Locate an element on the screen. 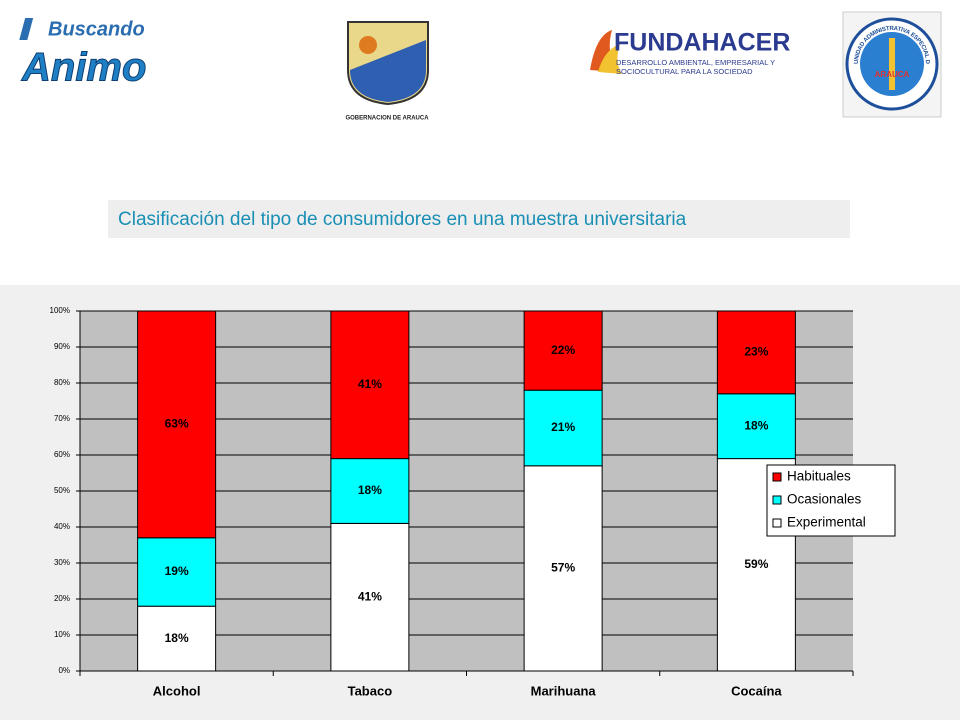 This screenshot has height=720, width=960. caduceus is located at coordinates (892, 64).